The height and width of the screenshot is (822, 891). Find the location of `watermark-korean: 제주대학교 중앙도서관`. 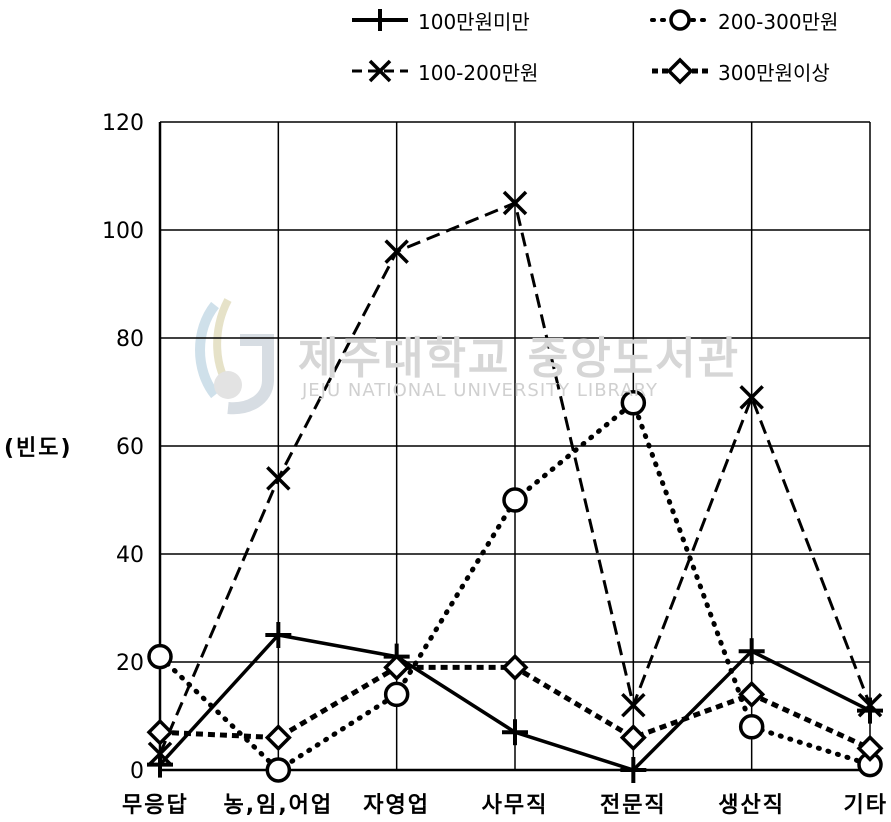

watermark-korean: 제주대학교 중앙도서관 is located at coordinates (519, 358).